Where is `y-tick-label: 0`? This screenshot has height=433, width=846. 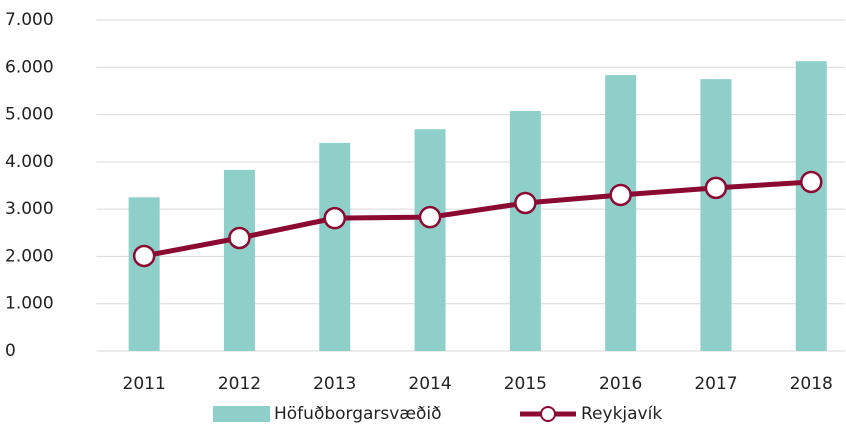
y-tick-label: 0 is located at coordinates (10, 351).